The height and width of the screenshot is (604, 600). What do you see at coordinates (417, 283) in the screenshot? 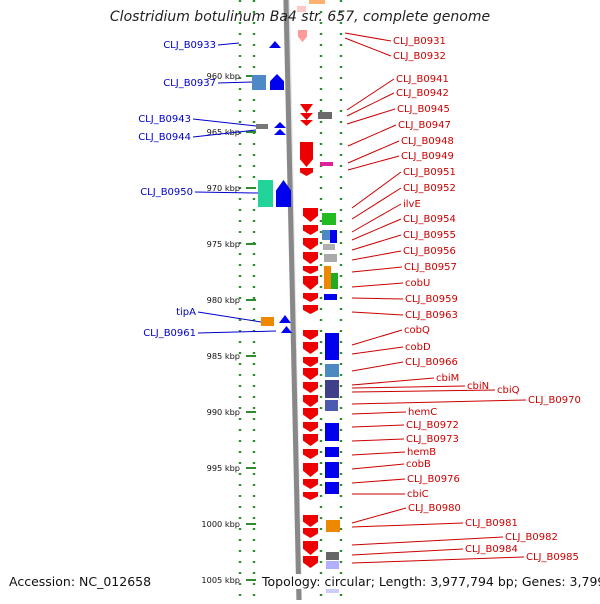
I see `gene-label: cobU` at bounding box center [417, 283].